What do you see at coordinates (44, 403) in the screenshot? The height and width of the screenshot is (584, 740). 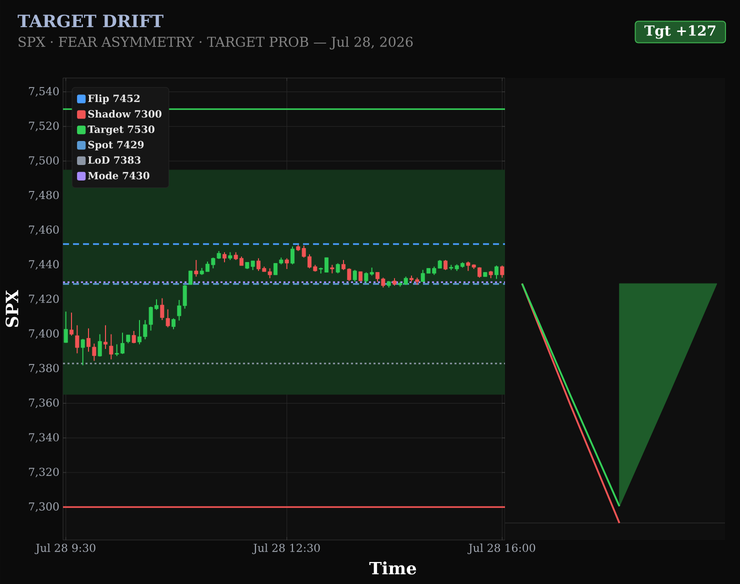 I see `y-tick-label: 7,360` at bounding box center [44, 403].